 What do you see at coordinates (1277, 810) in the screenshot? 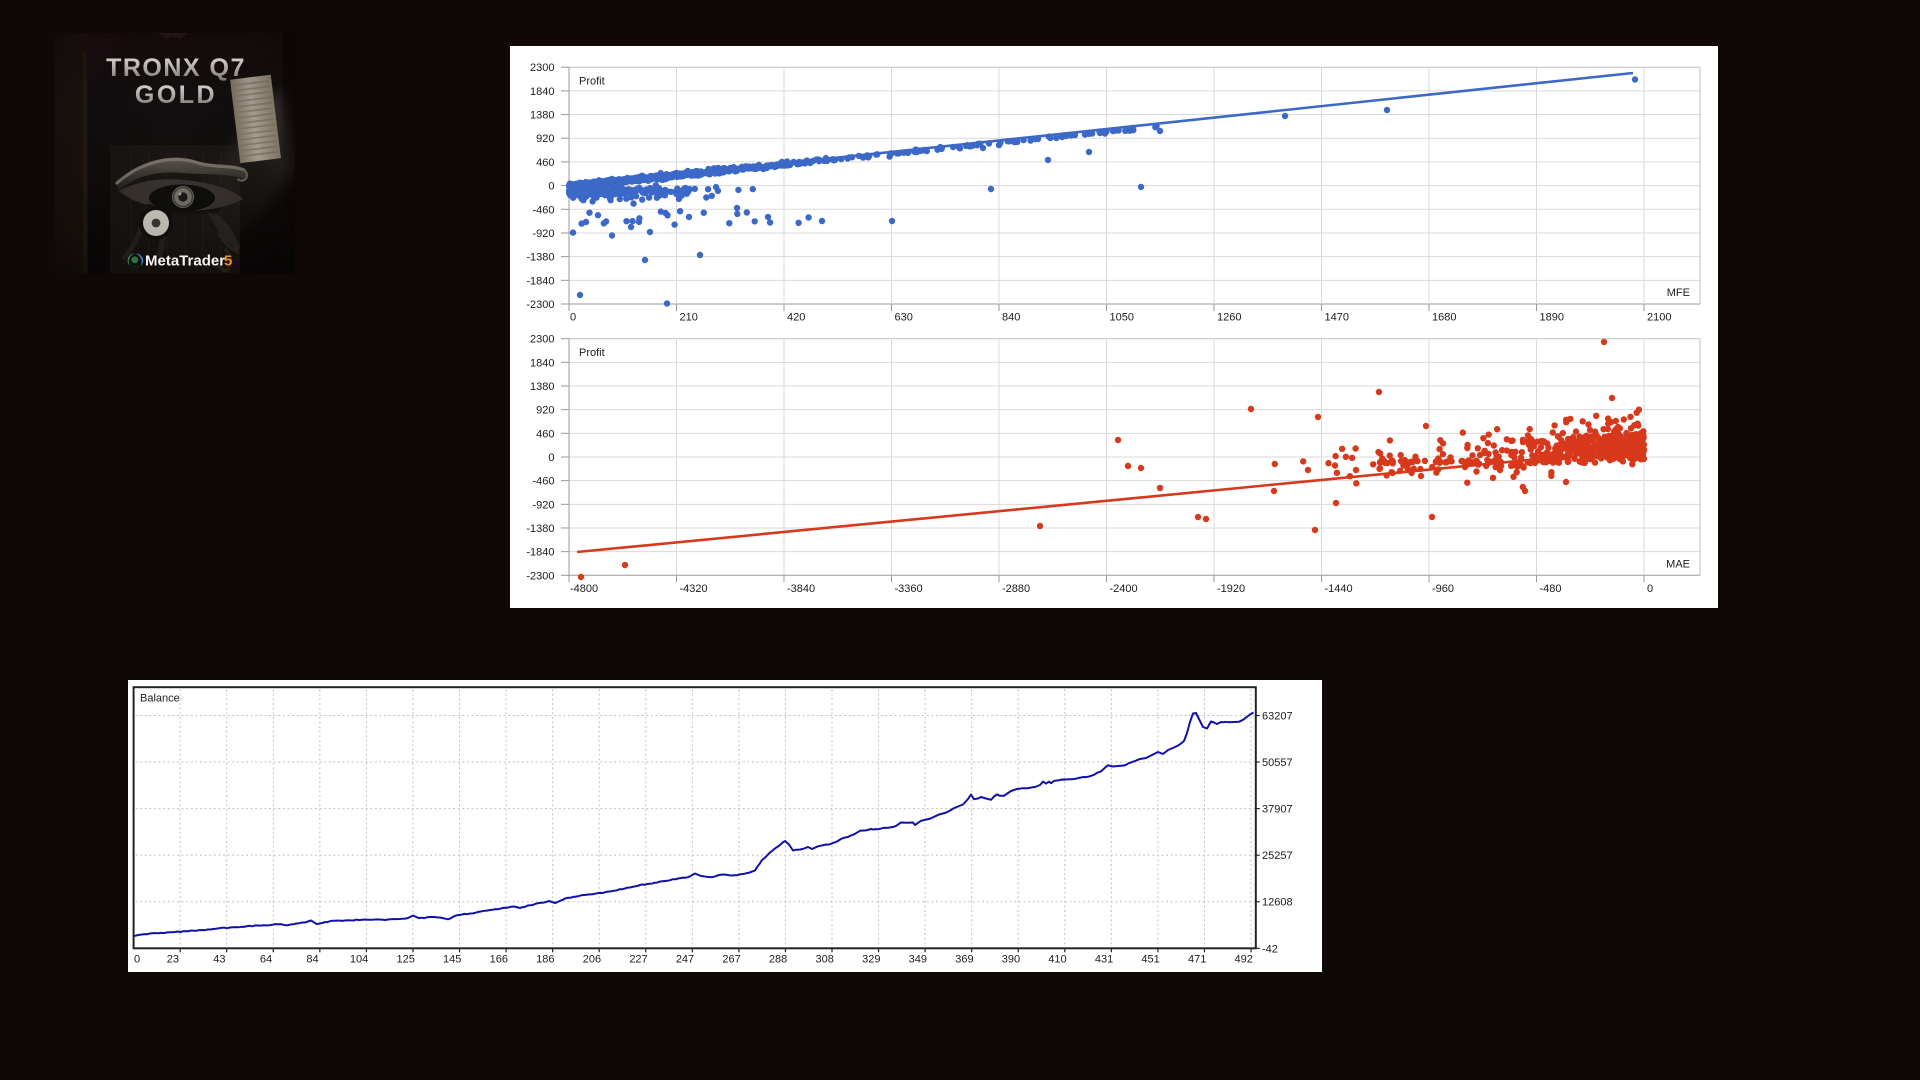
I see `svg-text: 37907` at bounding box center [1277, 810].